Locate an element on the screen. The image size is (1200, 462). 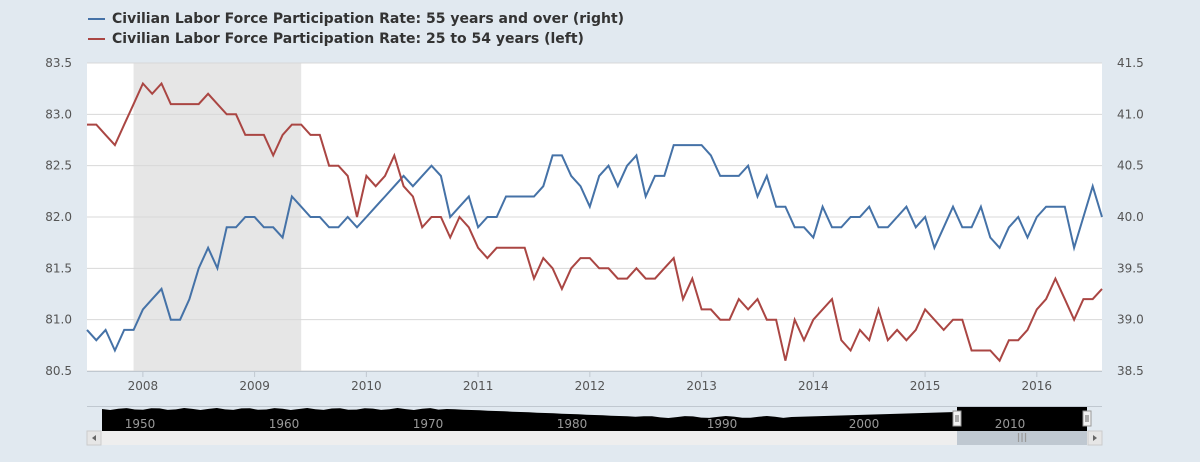
right-axis-tick-label: 41.5 is located at coordinates (1130, 63).